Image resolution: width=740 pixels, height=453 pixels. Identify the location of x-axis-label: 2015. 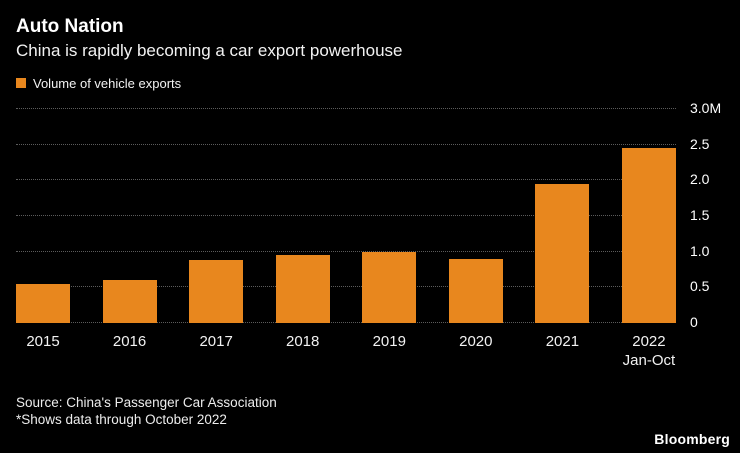
(43, 341).